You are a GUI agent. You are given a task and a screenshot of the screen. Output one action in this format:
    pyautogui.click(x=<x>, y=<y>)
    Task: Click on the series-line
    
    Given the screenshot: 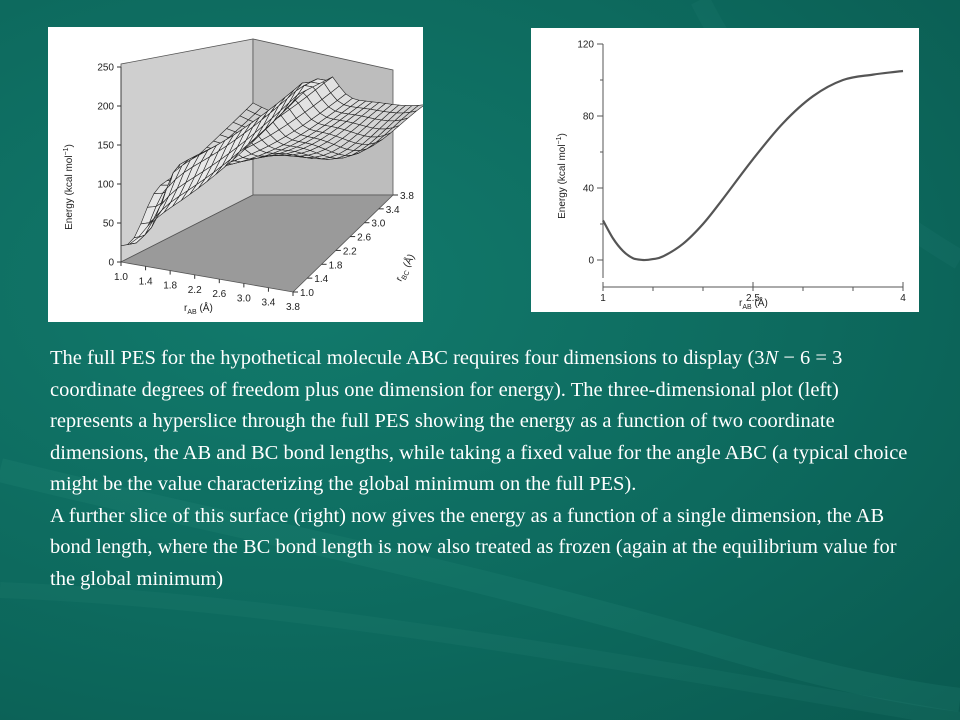 What is the action you would take?
    pyautogui.click(x=753, y=165)
    